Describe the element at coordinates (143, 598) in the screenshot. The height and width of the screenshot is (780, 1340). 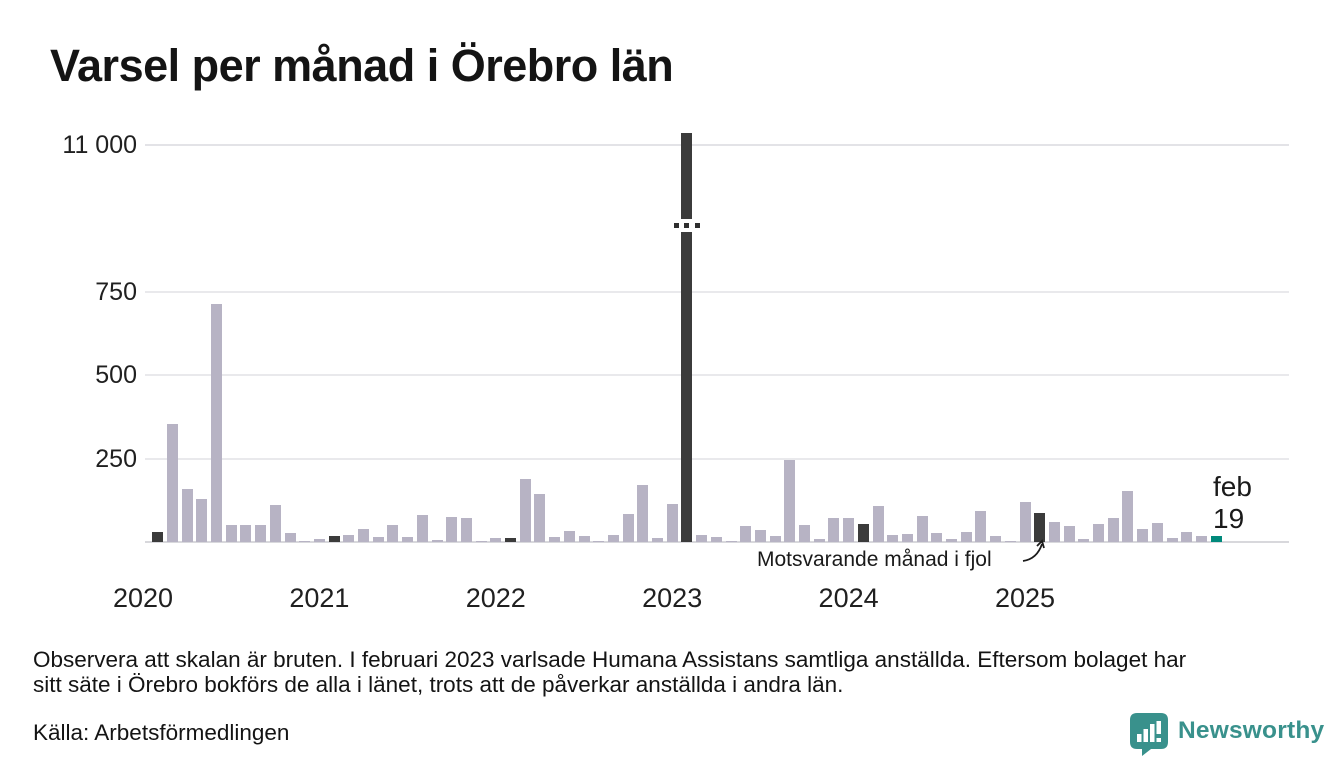
I see `x-axis-year-label-2020: 2020` at that location.